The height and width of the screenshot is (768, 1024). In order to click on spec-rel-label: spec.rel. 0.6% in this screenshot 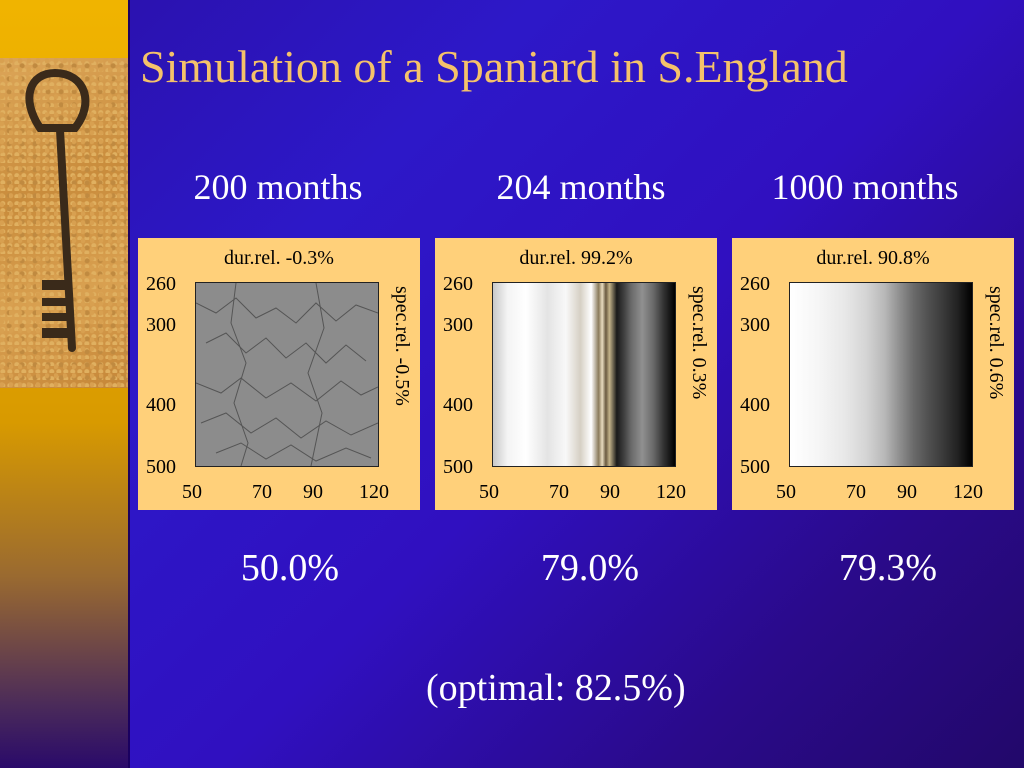, I will do `click(996, 343)`.